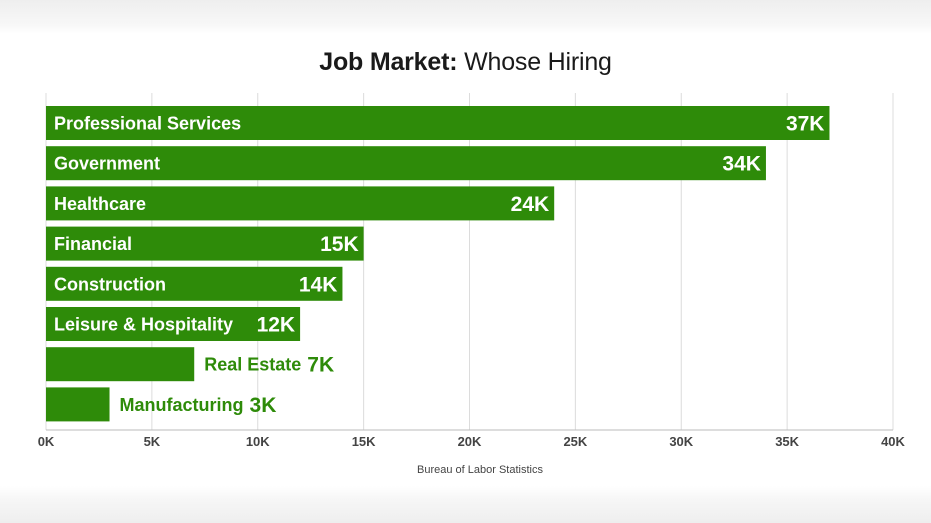 The image size is (931, 523). What do you see at coordinates (107, 164) in the screenshot?
I see `bar-category-label-1: Government` at bounding box center [107, 164].